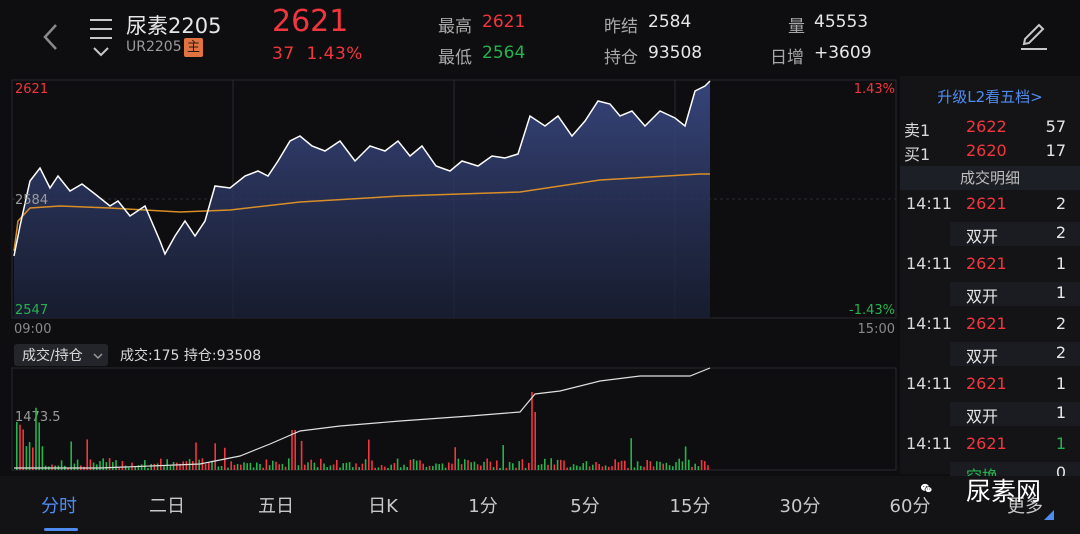 The width and height of the screenshot is (1080, 534). What do you see at coordinates (990, 97) in the screenshot?
I see `upgrade-l2-link: 升级L2看五档>` at bounding box center [990, 97].